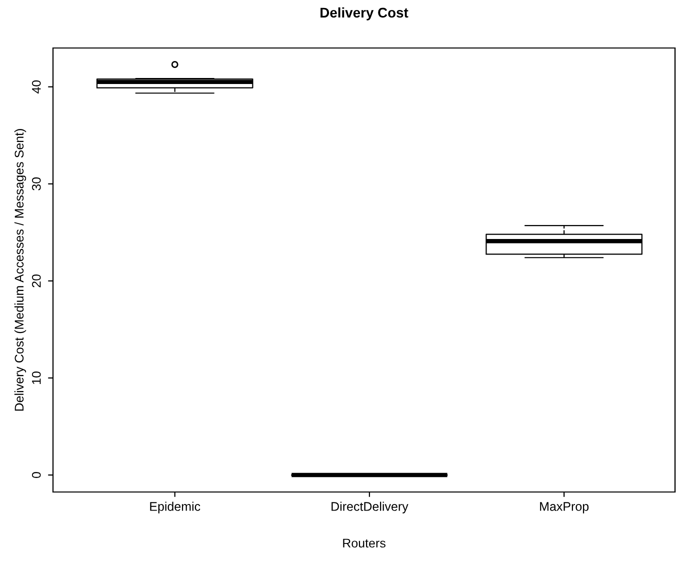 The image size is (676, 564). Describe the element at coordinates (36, 183) in the screenshot. I see `y-tick-label: 30` at that location.